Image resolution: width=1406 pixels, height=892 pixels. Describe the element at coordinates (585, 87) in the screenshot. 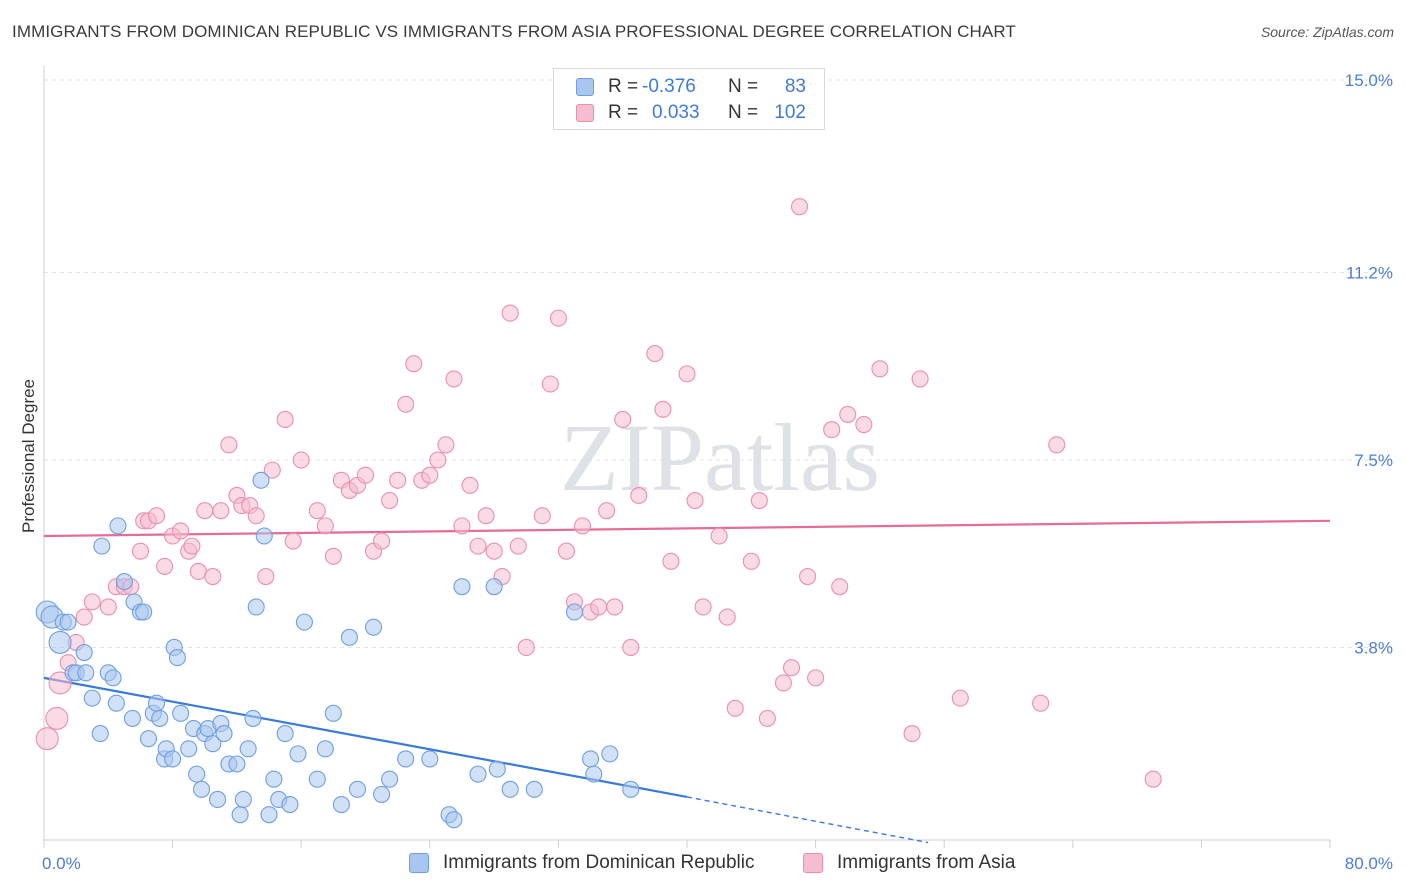

I see `legend-swatch-dominican` at that location.